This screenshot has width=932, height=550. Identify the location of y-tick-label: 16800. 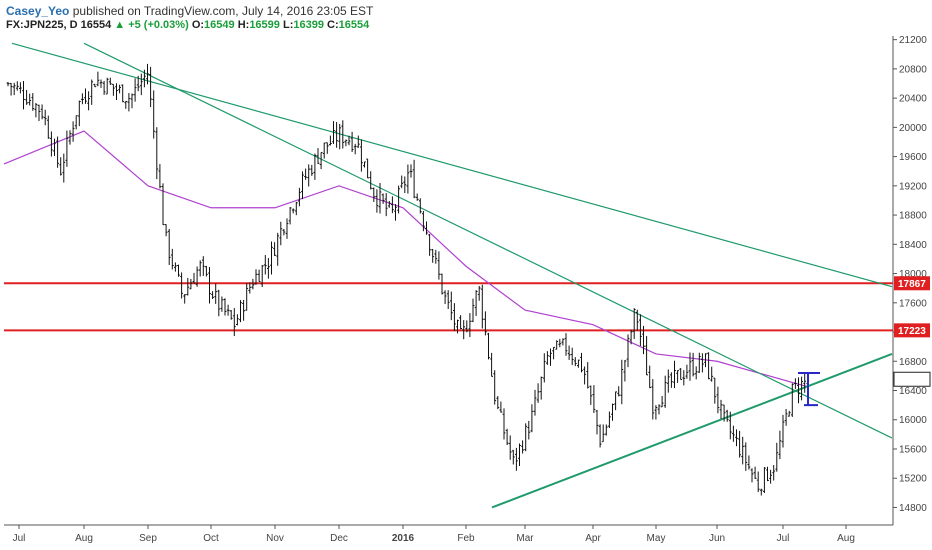
(913, 362).